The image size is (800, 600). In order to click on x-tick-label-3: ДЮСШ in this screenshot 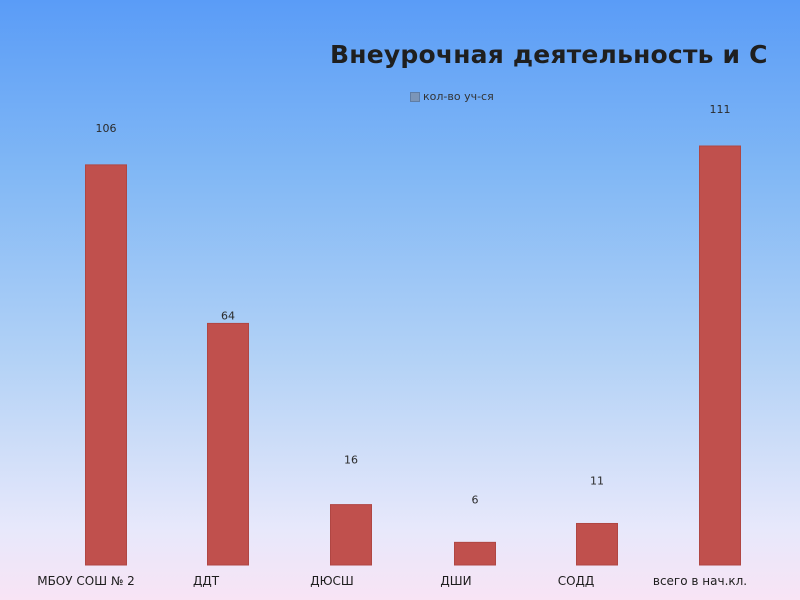, I will do `click(332, 581)`.